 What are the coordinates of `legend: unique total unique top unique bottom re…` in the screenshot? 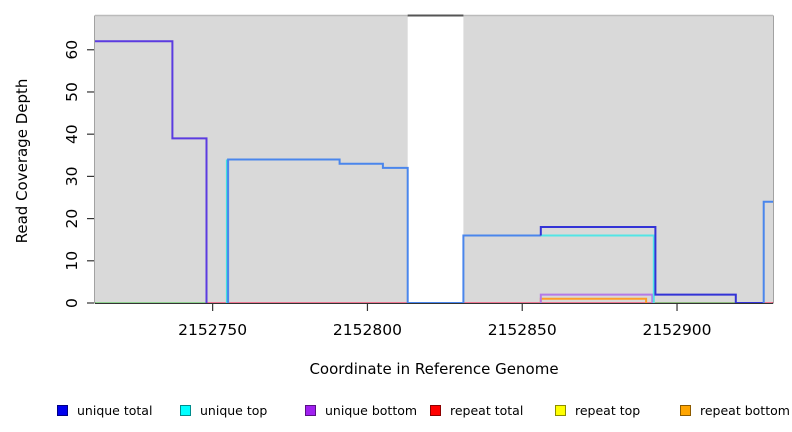 It's located at (396, 411).